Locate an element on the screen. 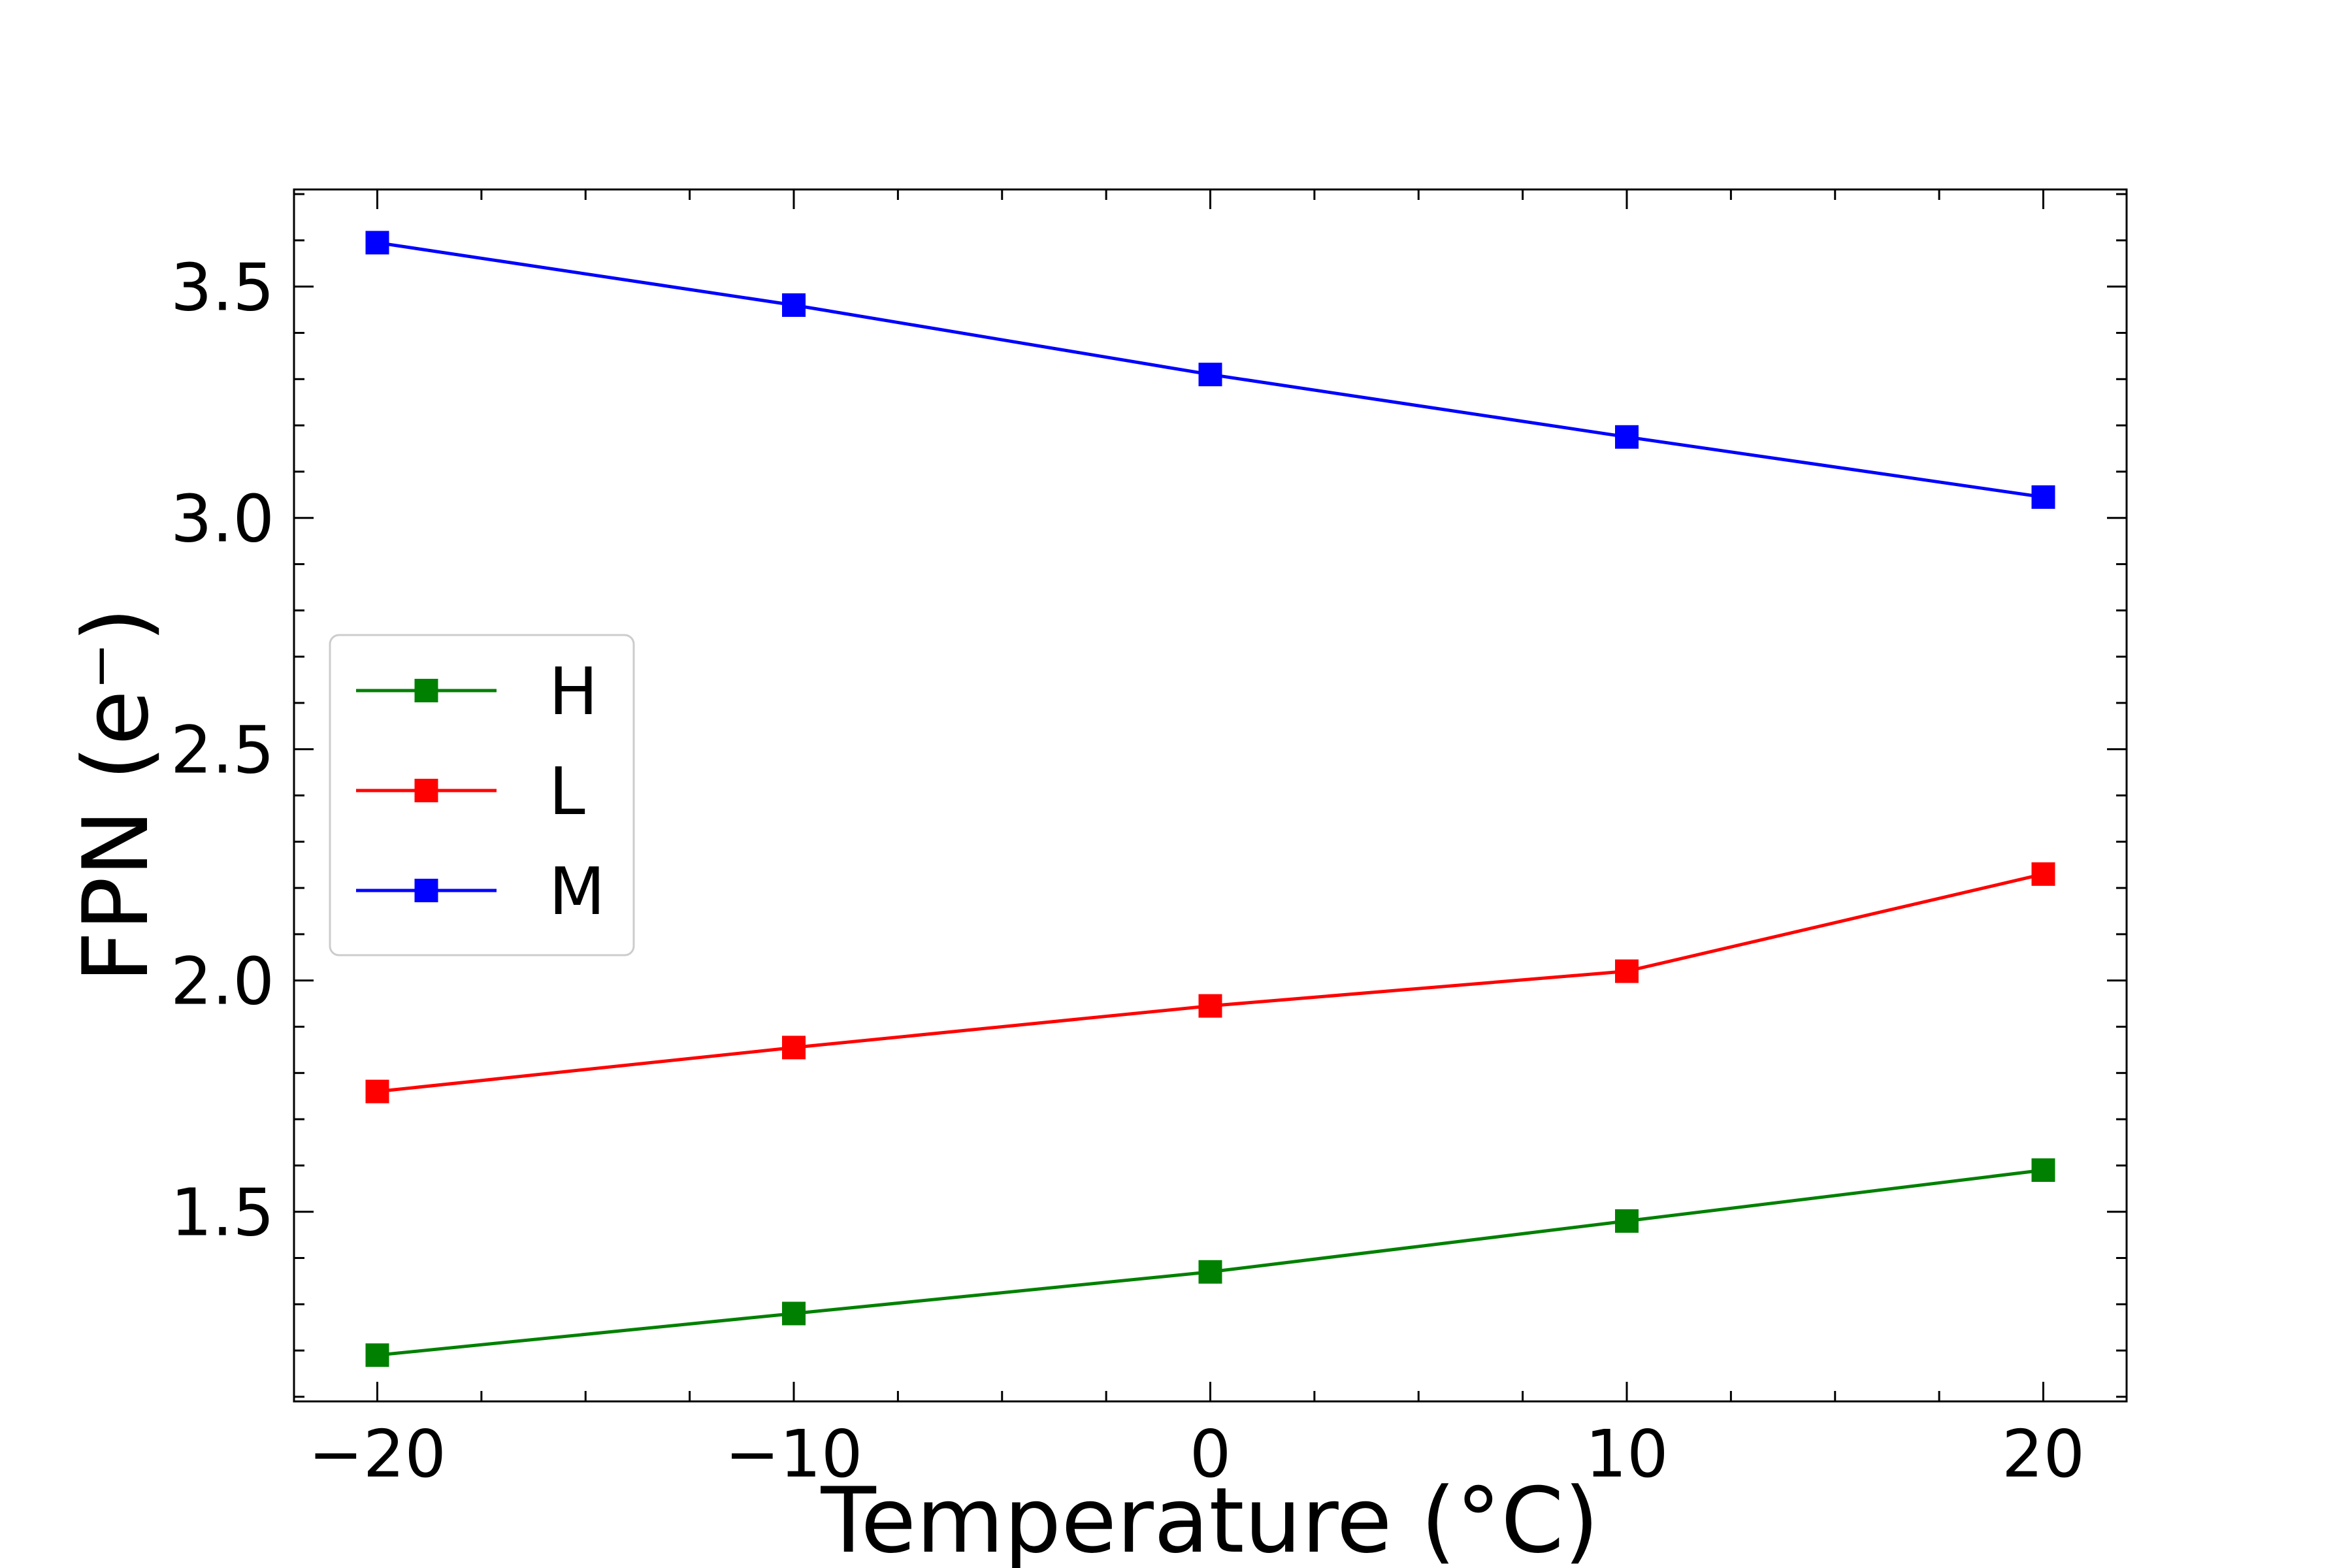 The width and height of the screenshot is (2352, 1568). legend-label-L: L is located at coordinates (567, 791).